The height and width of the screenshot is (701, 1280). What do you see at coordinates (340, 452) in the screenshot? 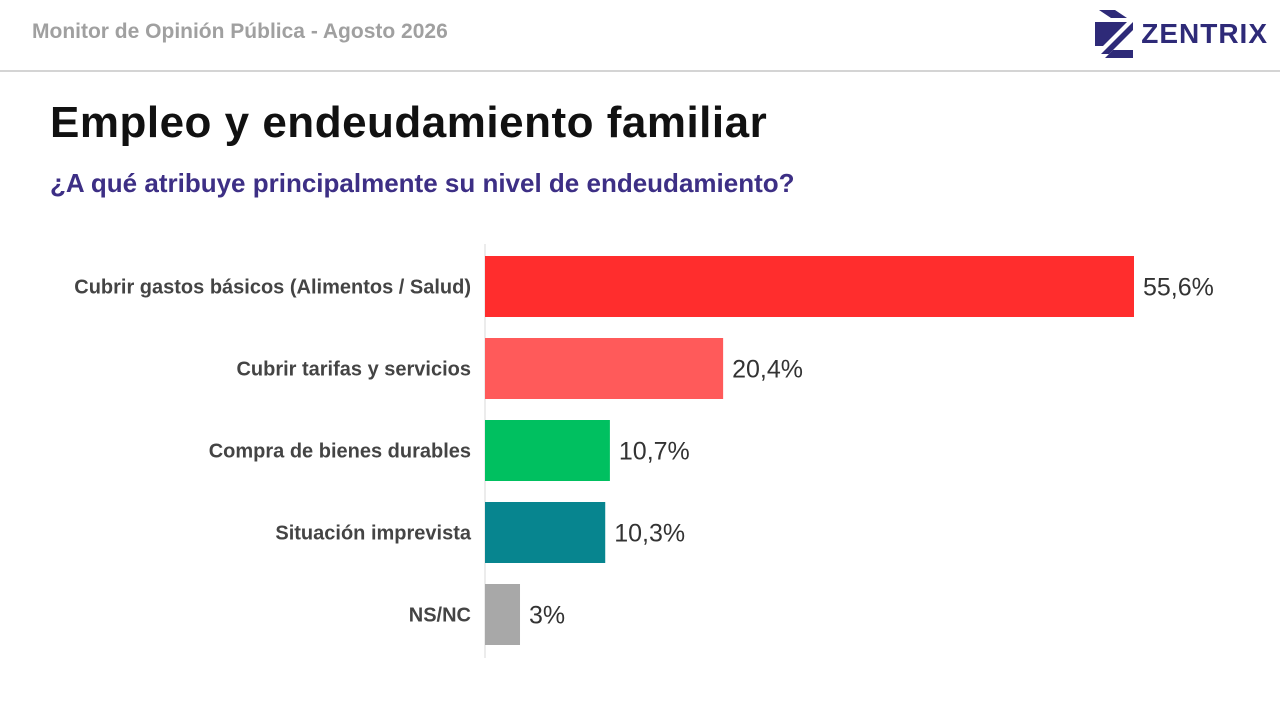
I see `category-label: Compra de bienes durables` at bounding box center [340, 452].